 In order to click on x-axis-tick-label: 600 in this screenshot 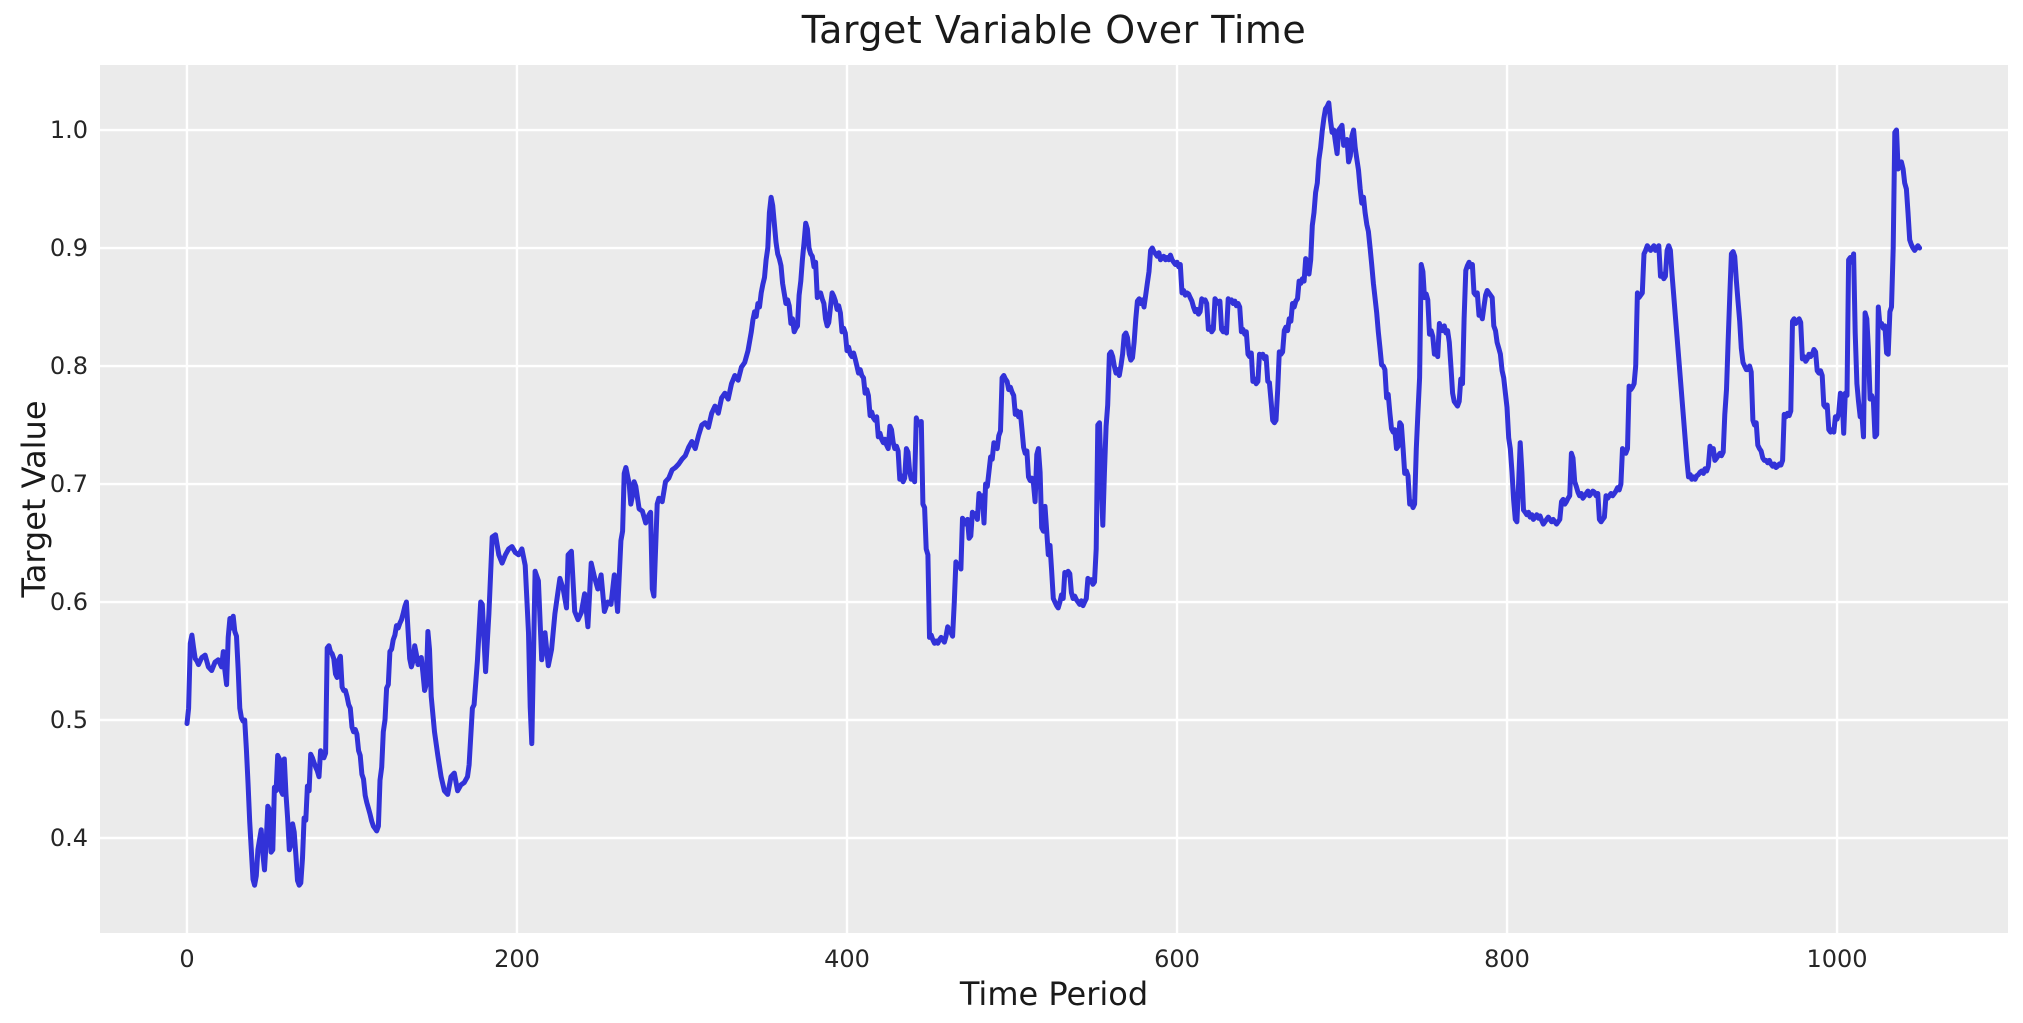, I will do `click(1177, 959)`.